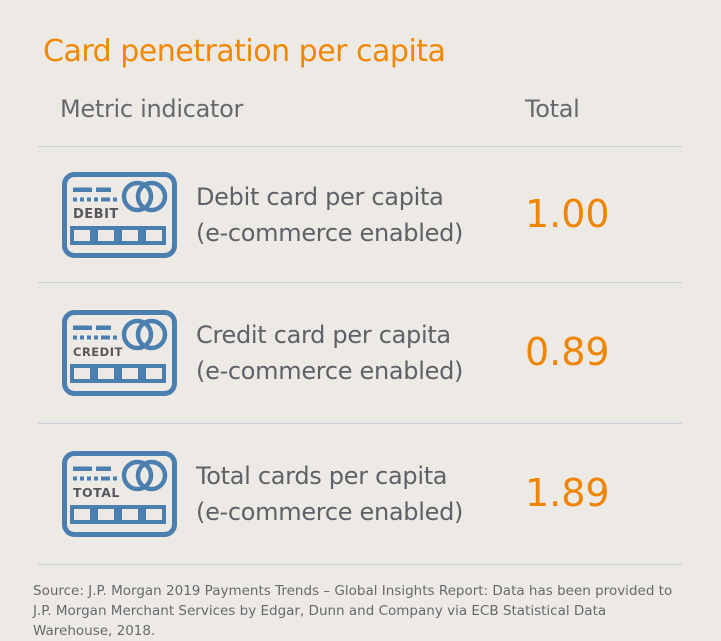 The height and width of the screenshot is (641, 721). Describe the element at coordinates (98, 352) in the screenshot. I see `svg-text: CREDIT` at that location.